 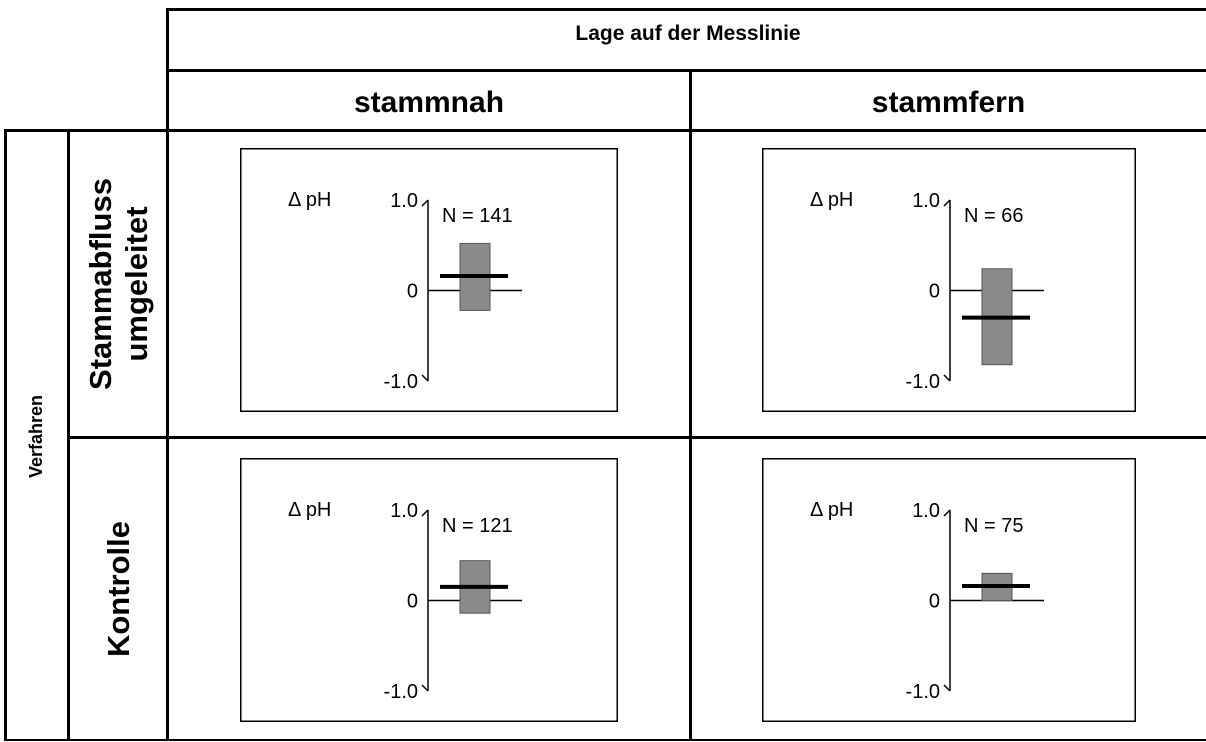 I want to click on row-header-kontrolle: Kontrolle, so click(x=119, y=589).